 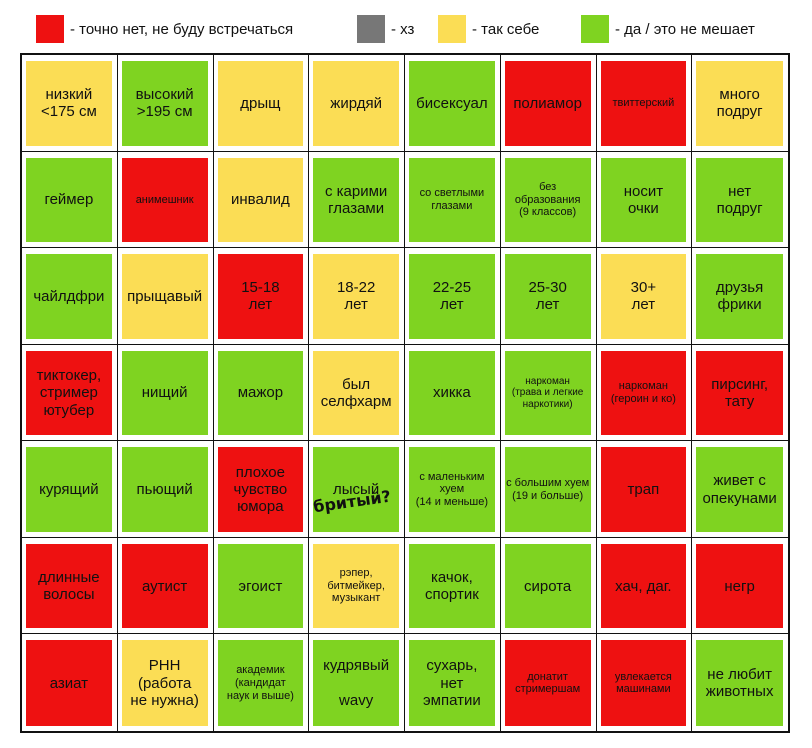 I want to click on cell-color-fill: рэпер, битмейкер, музыкант, so click(x=356, y=586).